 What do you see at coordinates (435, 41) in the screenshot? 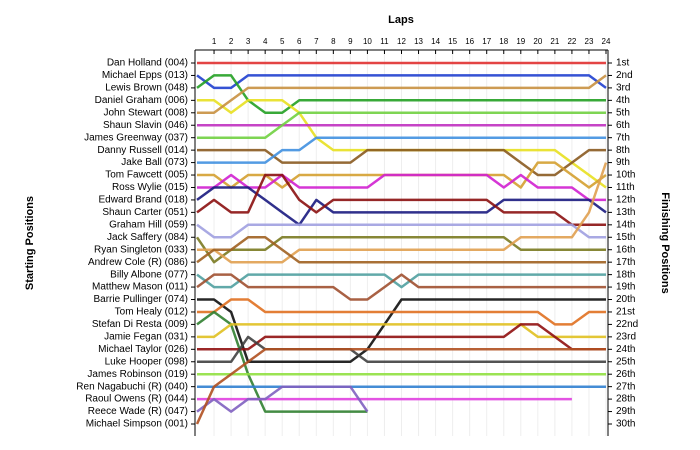
I see `x-tick-label: 14` at bounding box center [435, 41].